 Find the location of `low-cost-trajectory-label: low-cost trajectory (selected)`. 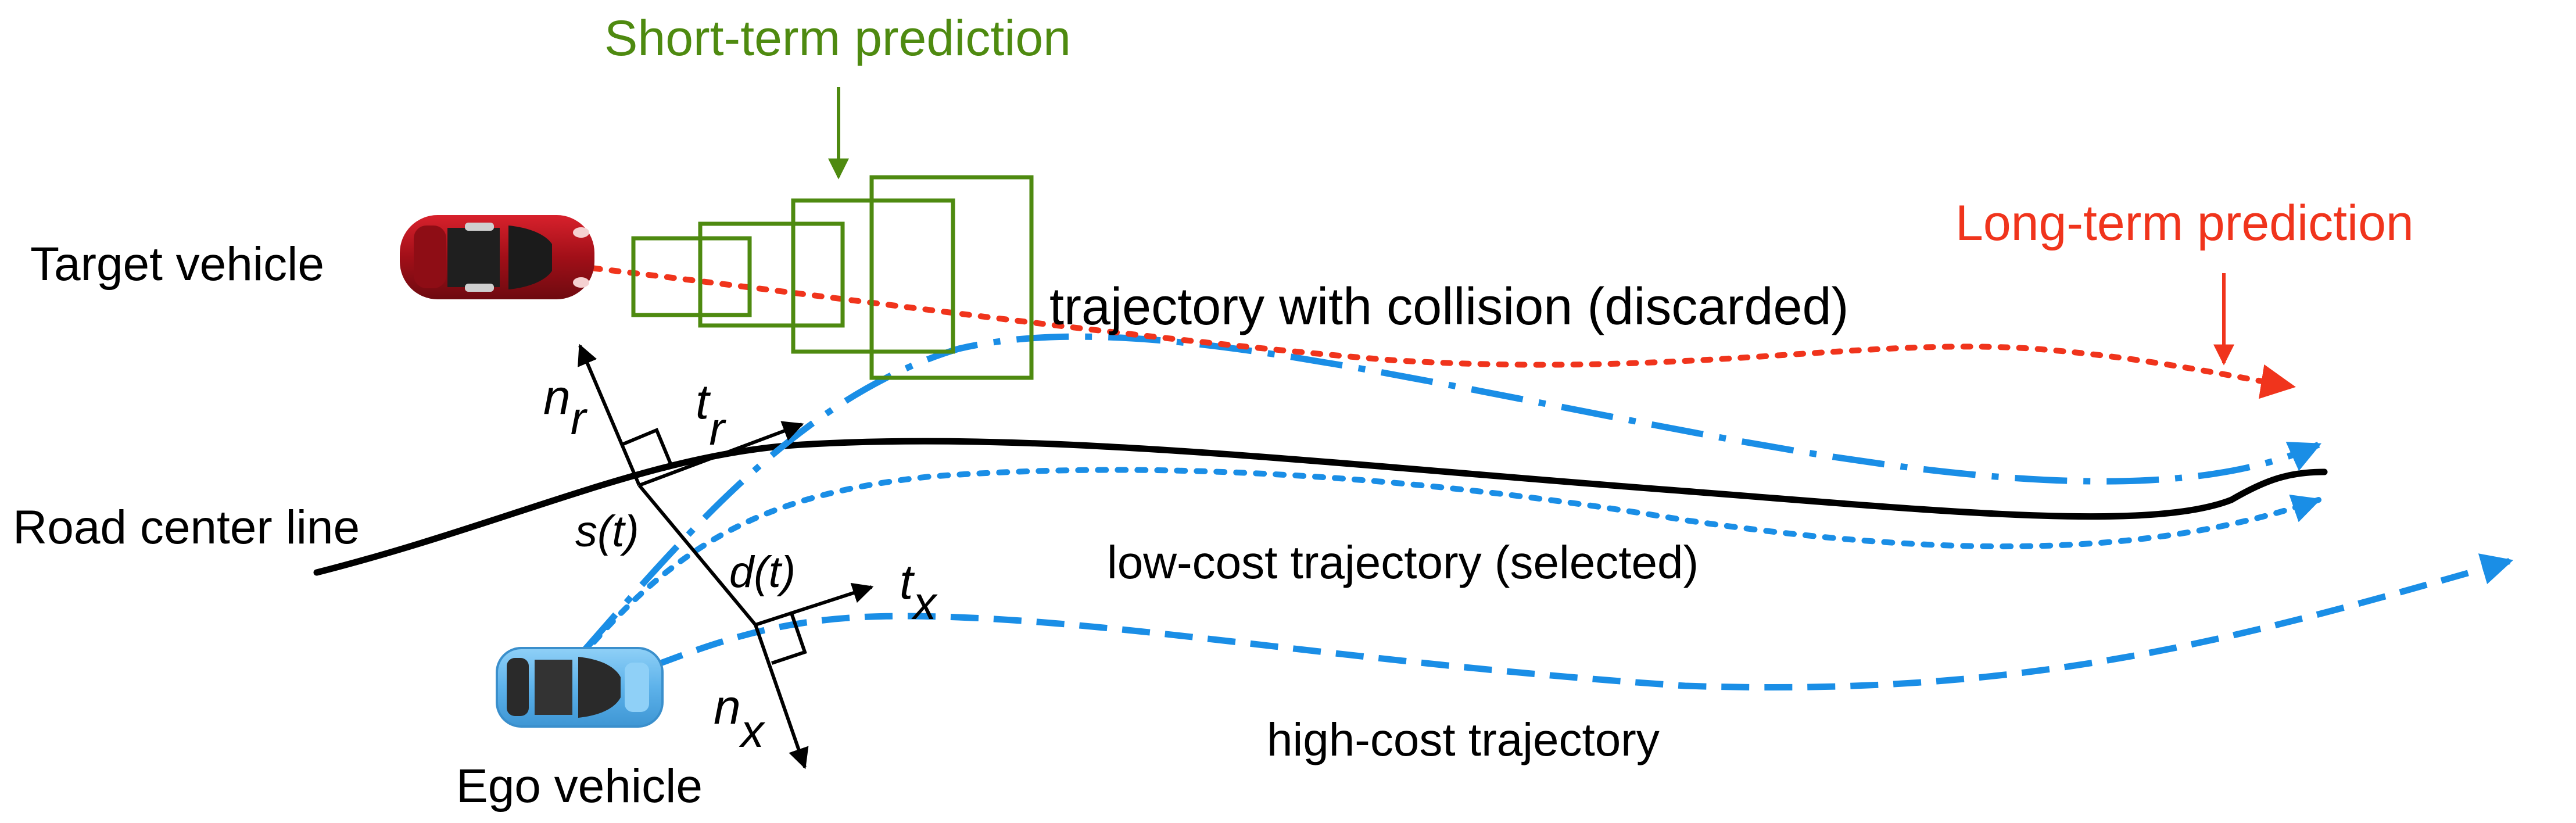

low-cost-trajectory-label: low-cost trajectory (selected) is located at coordinates (1403, 562).